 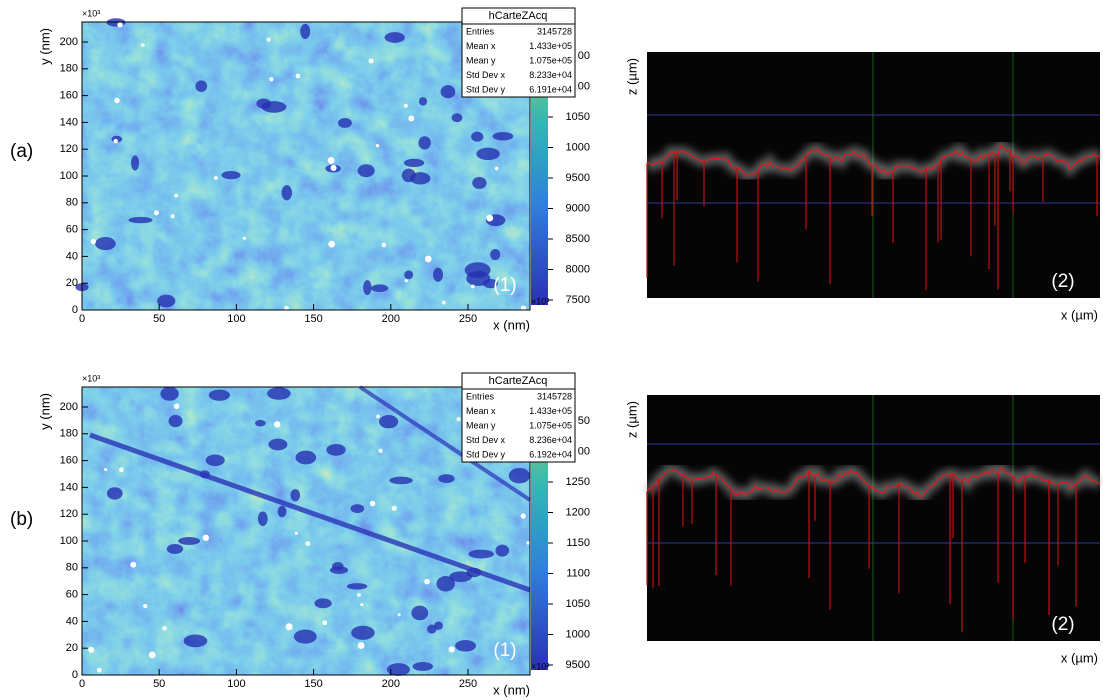 What do you see at coordinates (578, 543) in the screenshot?
I see `z-tick-label: 1150` at bounding box center [578, 543].